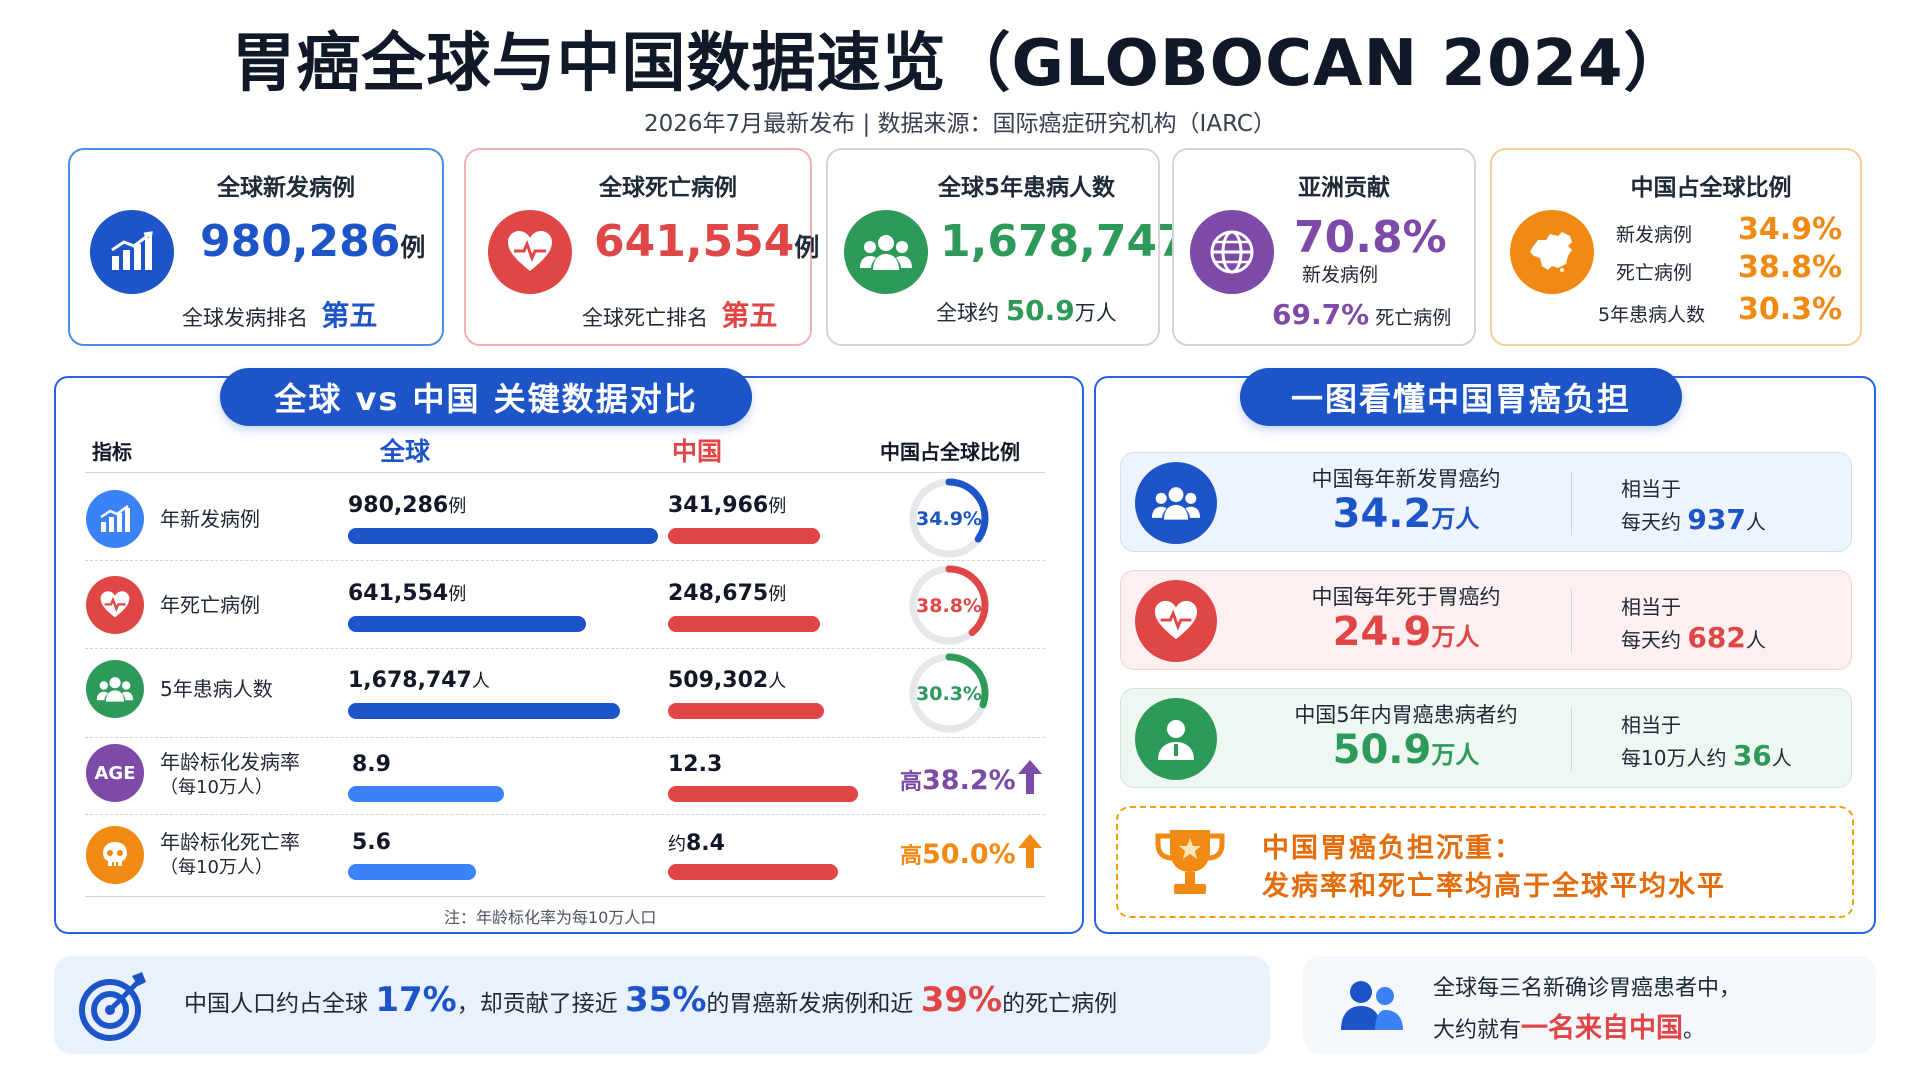 The image size is (1920, 1080). I want to click on equivalent-value: 每天约 937人, so click(1693, 519).